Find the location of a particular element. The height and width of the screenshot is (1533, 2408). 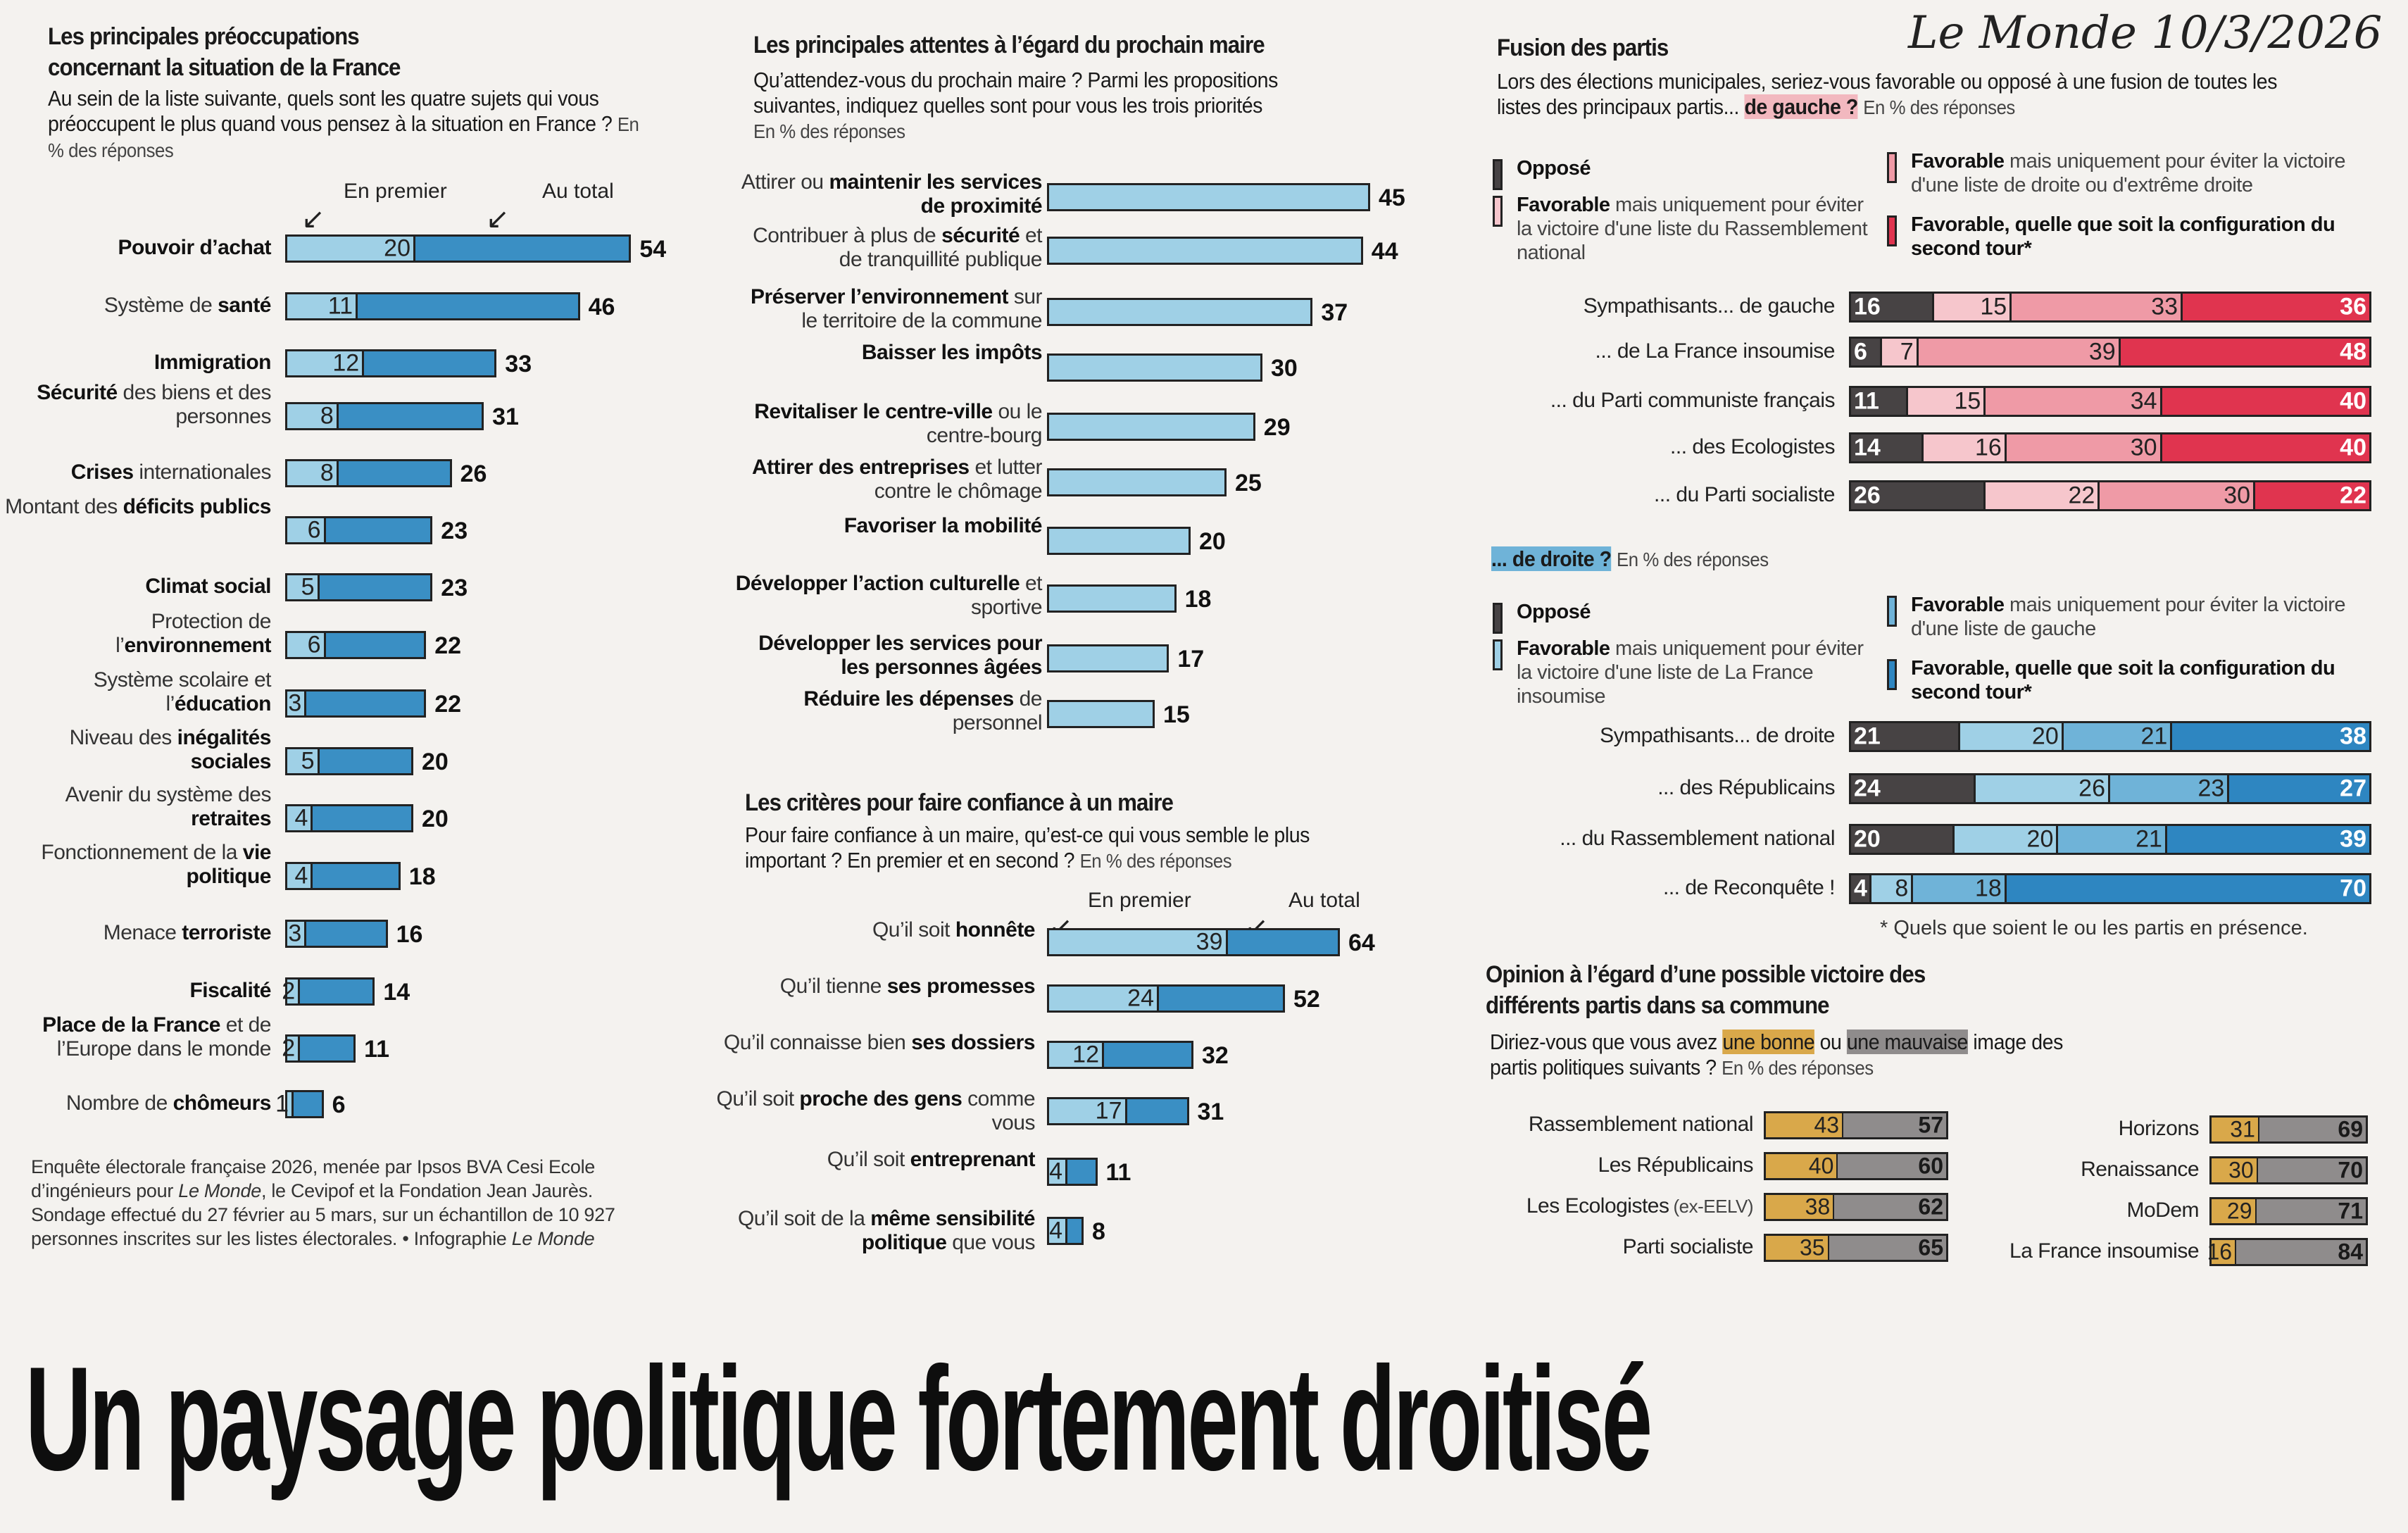

label-normal: et de tranquillité publique is located at coordinates (941, 247).